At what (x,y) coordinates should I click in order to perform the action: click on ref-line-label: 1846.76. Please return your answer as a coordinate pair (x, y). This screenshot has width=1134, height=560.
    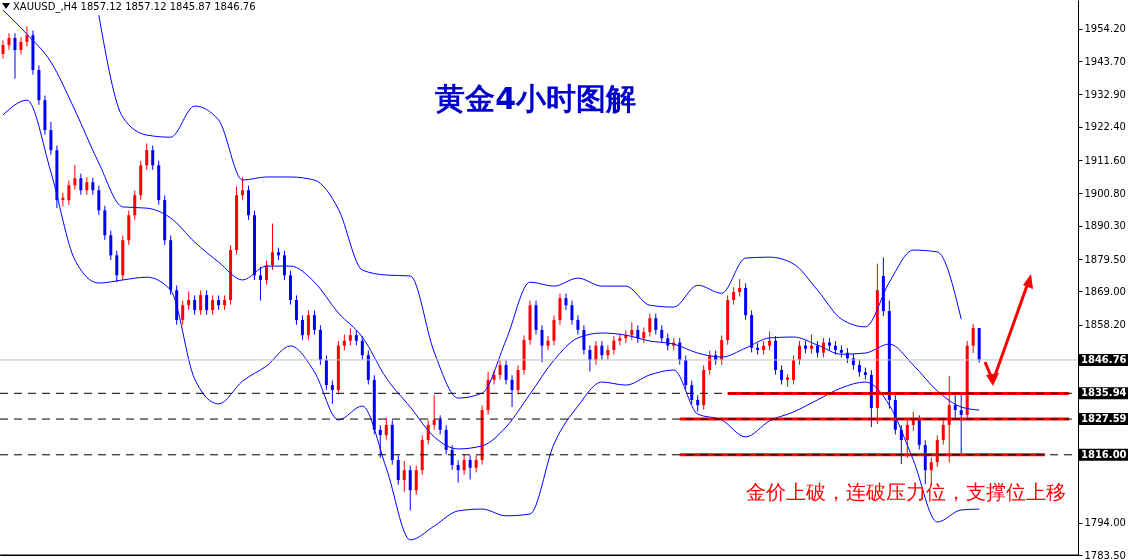
    Looking at the image, I should click on (1104, 359).